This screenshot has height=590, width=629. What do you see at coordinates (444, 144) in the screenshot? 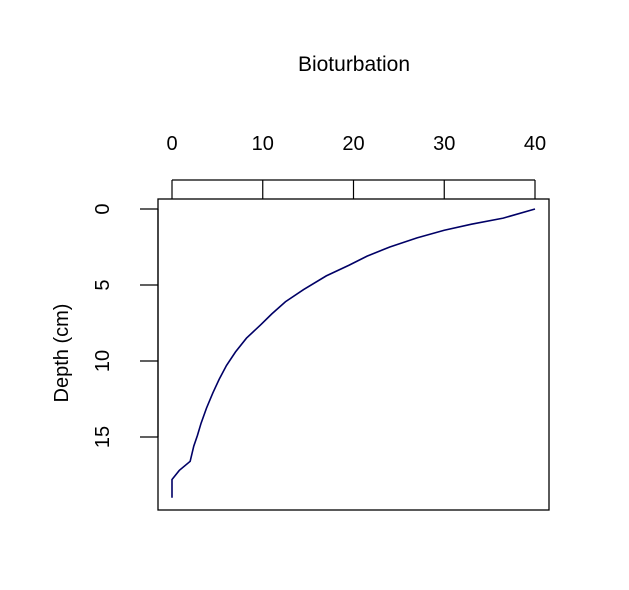
I see `x-tick-label: 30` at bounding box center [444, 144].